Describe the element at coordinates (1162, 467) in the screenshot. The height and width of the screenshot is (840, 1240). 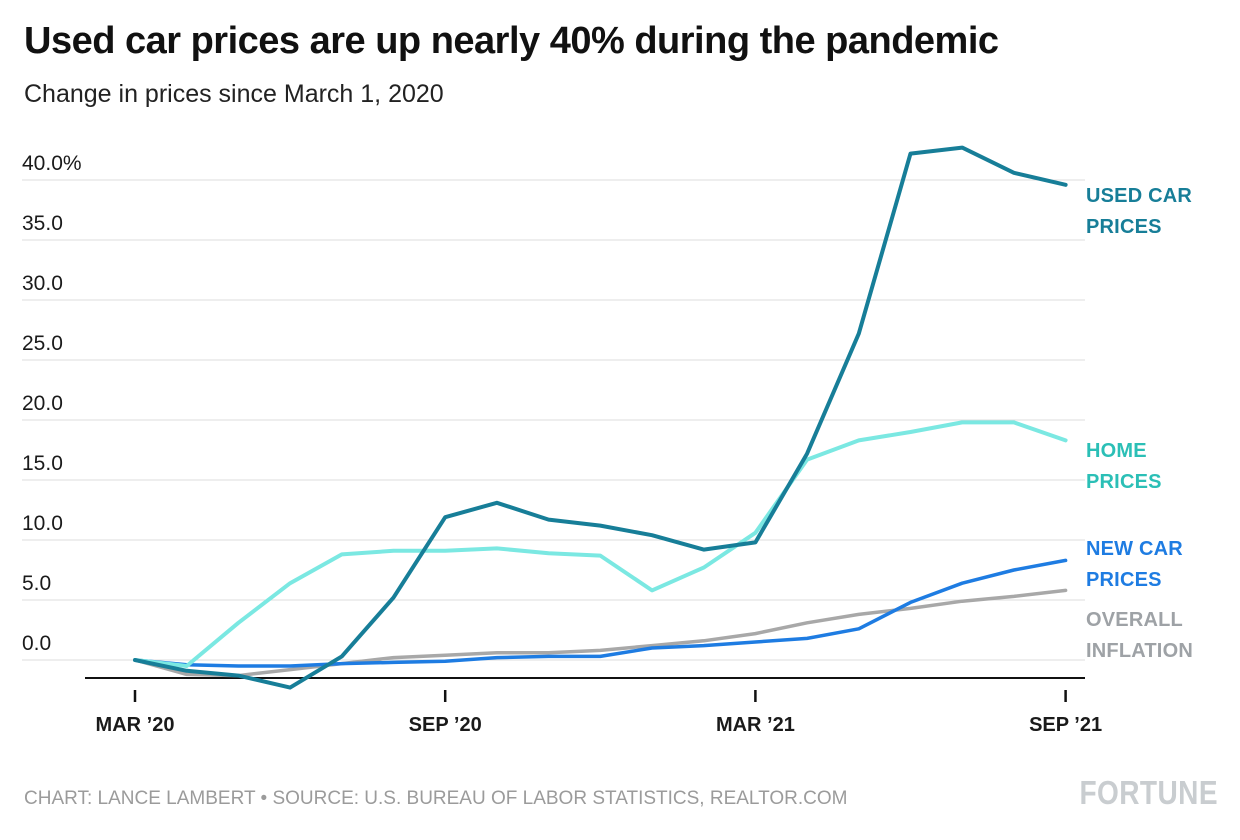
I see `series-label-home-prices: HOME PRICES` at that location.